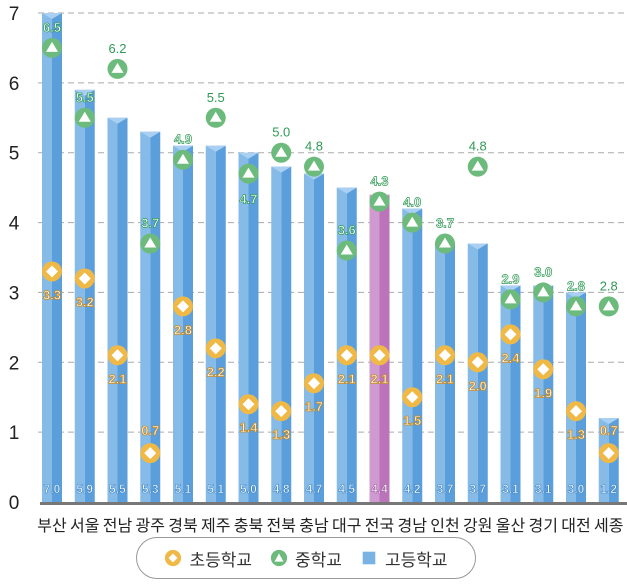 The image size is (627, 588). Describe the element at coordinates (248, 199) in the screenshot. I see `middle-school-value-label: 4.7` at that location.